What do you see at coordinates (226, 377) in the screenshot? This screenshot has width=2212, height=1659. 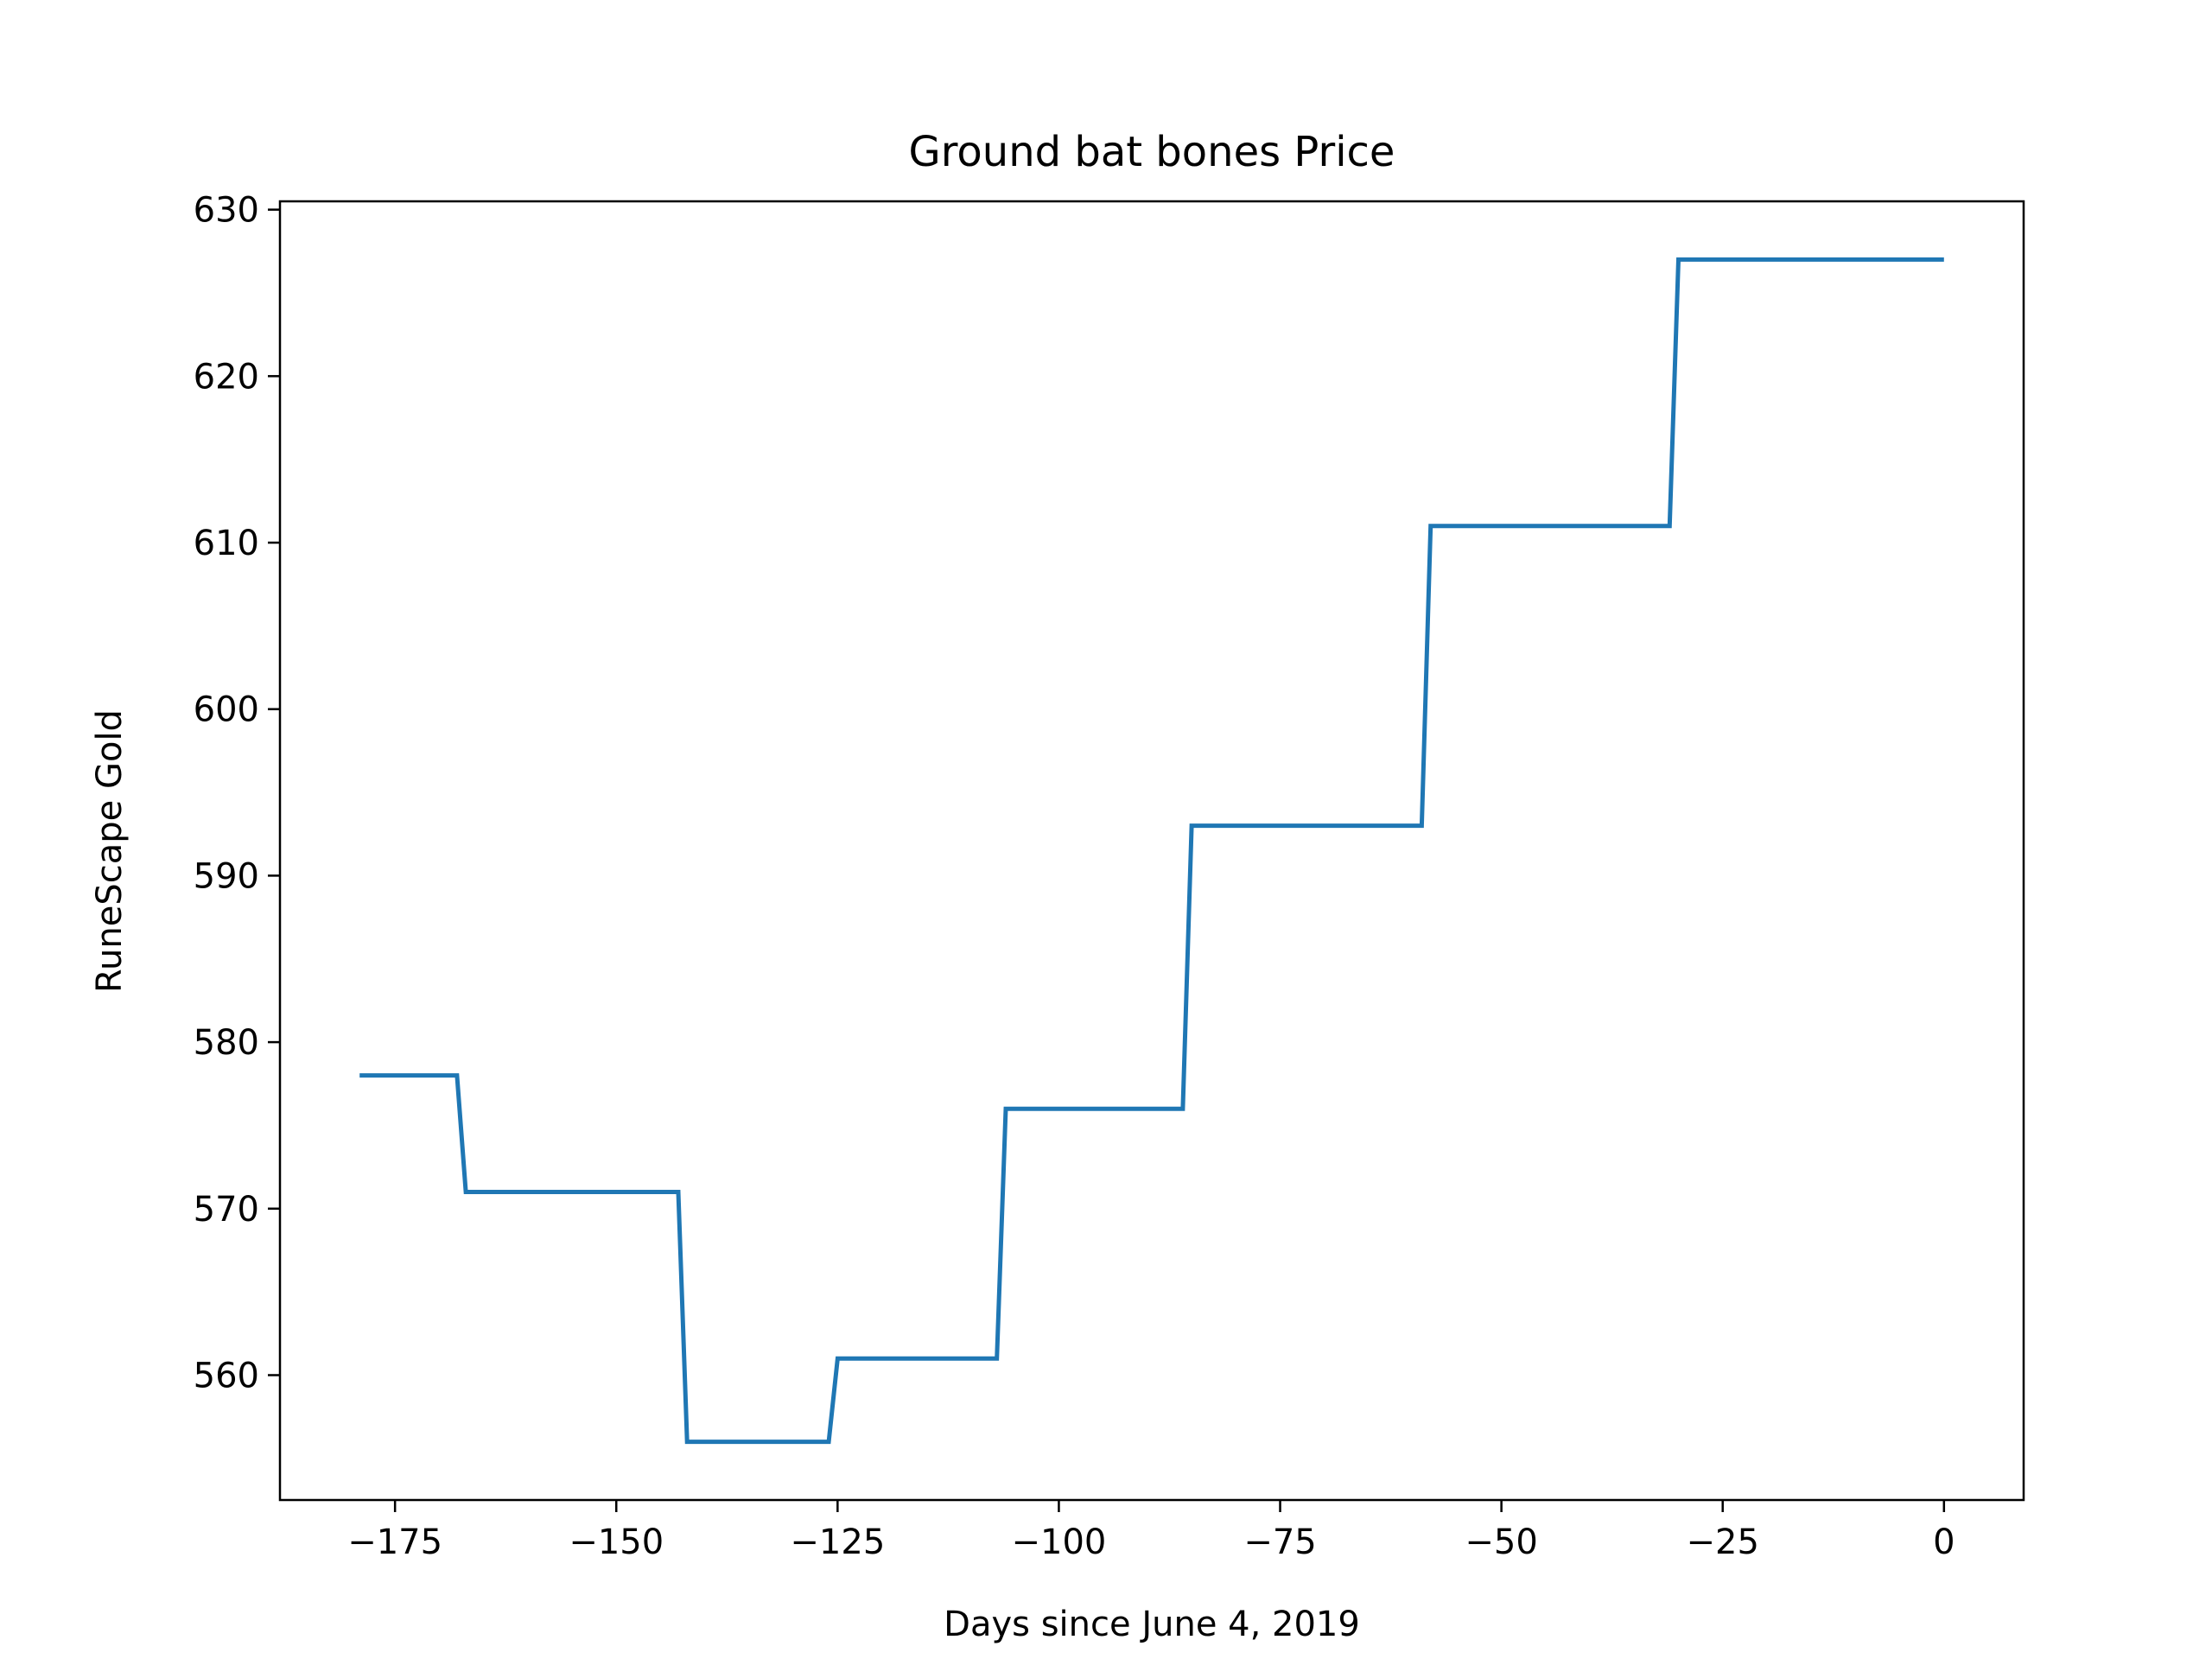 I see `y-tick-label: 620` at bounding box center [226, 377].